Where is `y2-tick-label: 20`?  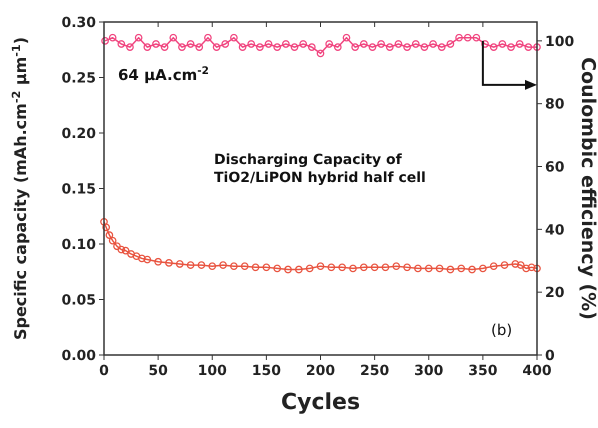
y2-tick-label: 20 is located at coordinates (555, 293).